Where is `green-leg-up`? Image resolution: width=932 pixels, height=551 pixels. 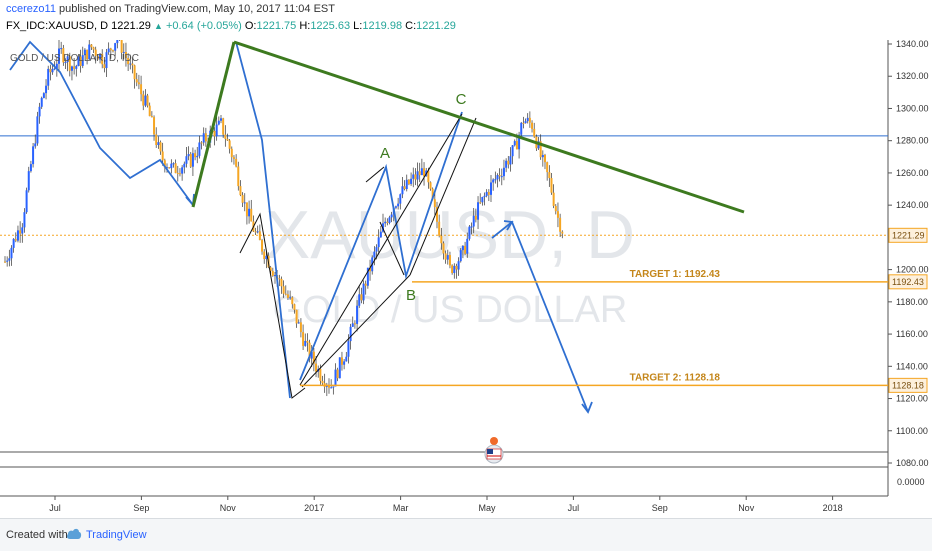 green-leg-up is located at coordinates (213, 124).